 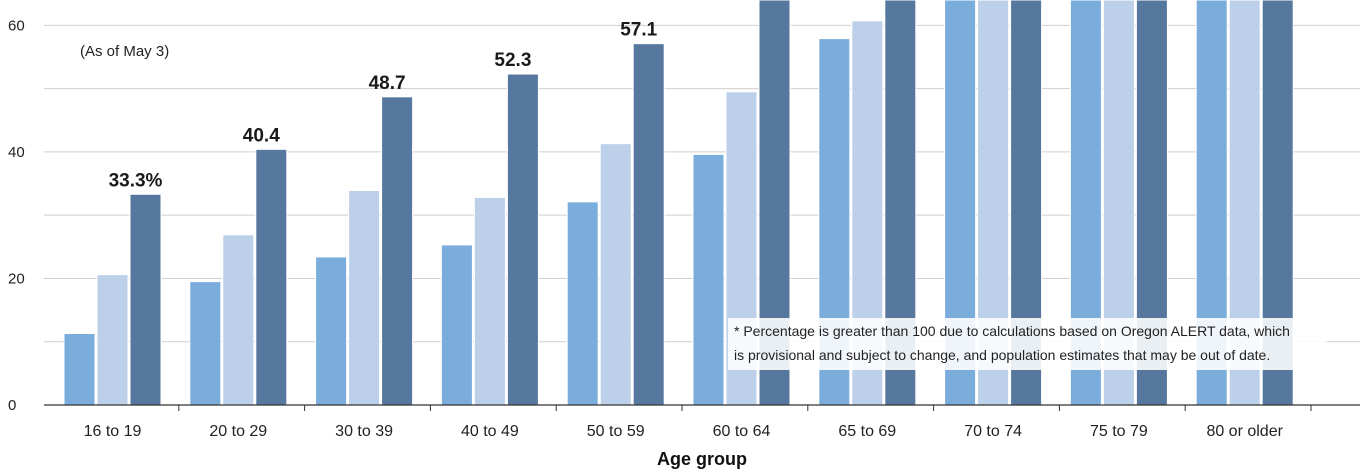 What do you see at coordinates (638, 30) in the screenshot?
I see `data-label: 57.1` at bounding box center [638, 30].